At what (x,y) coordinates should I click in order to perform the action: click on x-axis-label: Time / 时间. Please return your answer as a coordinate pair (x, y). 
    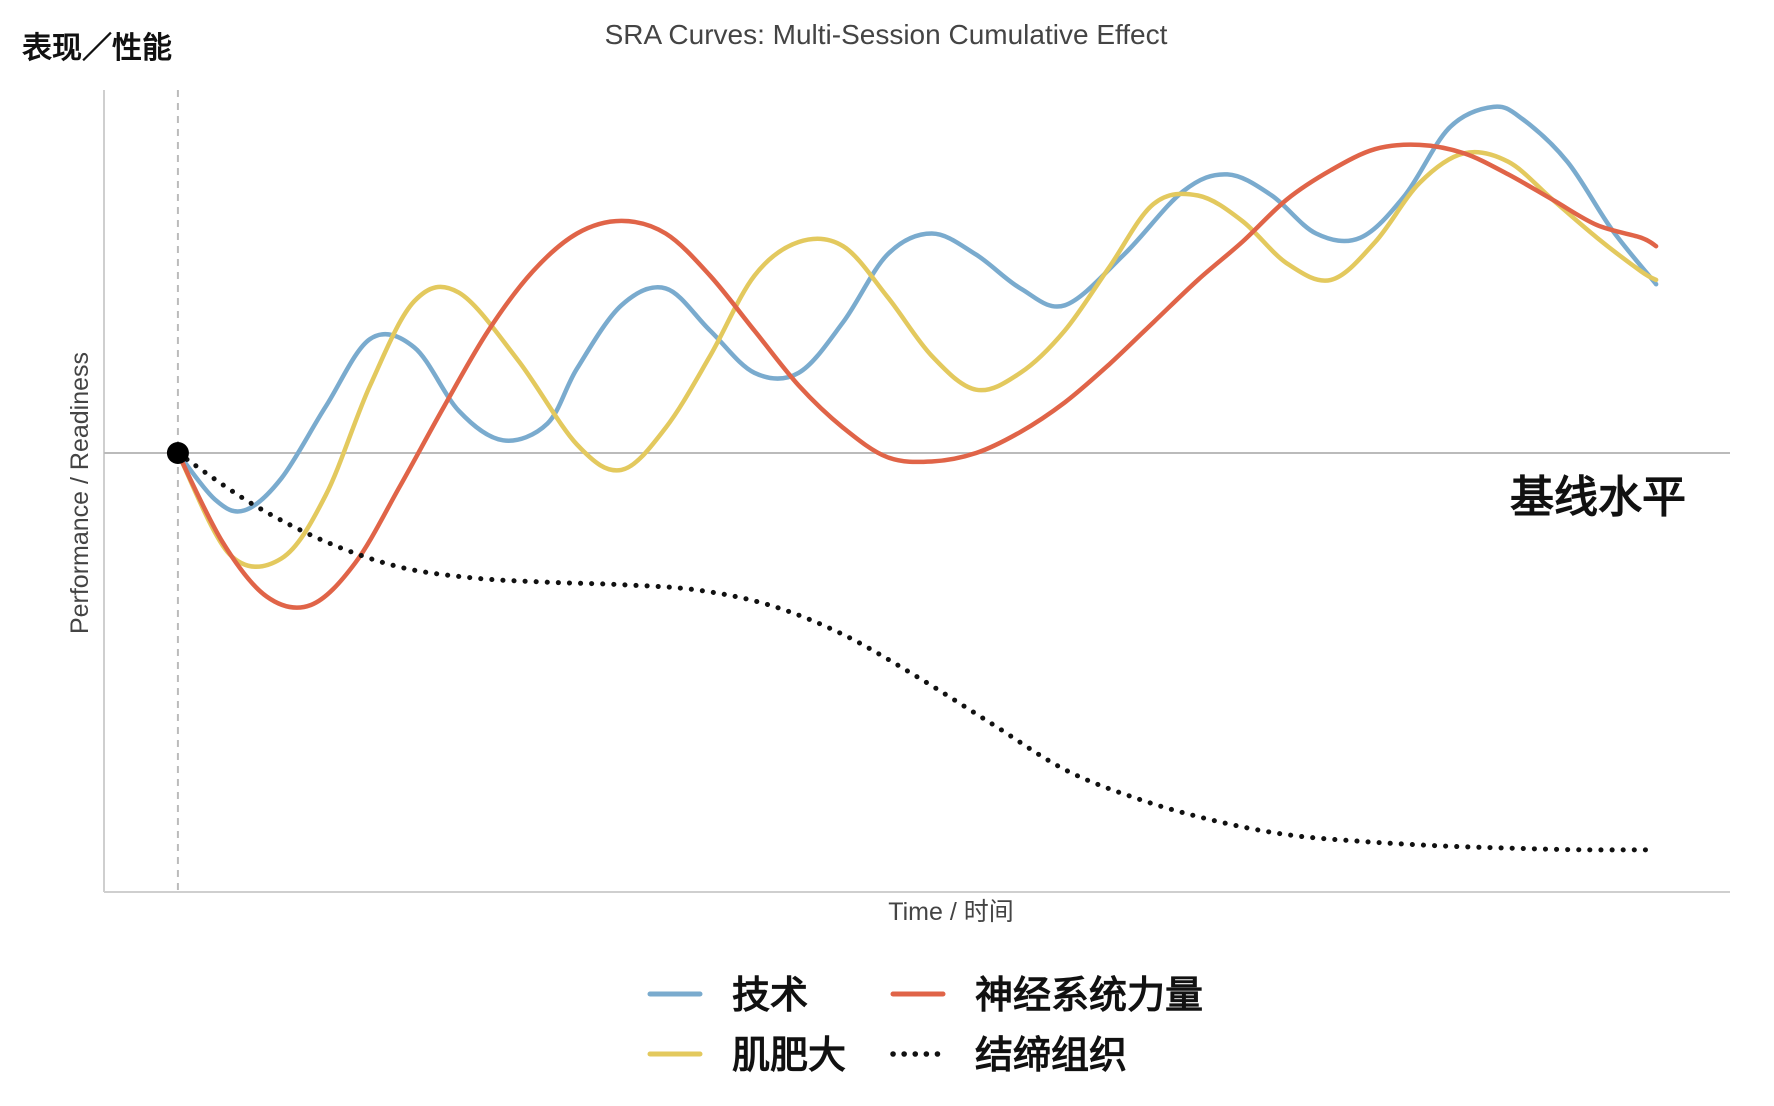
    Looking at the image, I should click on (950, 912).